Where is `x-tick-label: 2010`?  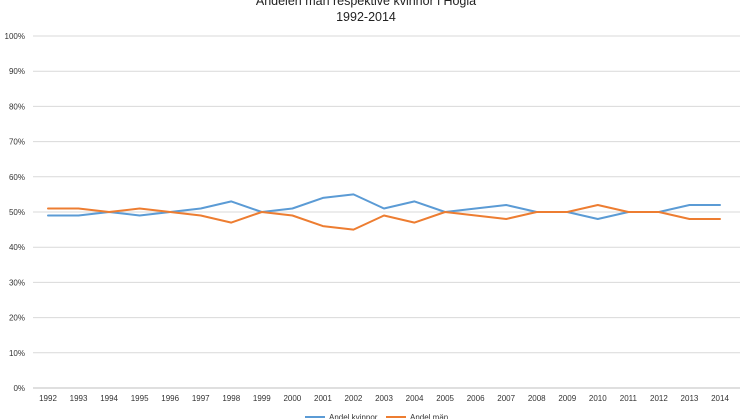
x-tick-label: 2010 is located at coordinates (598, 398).